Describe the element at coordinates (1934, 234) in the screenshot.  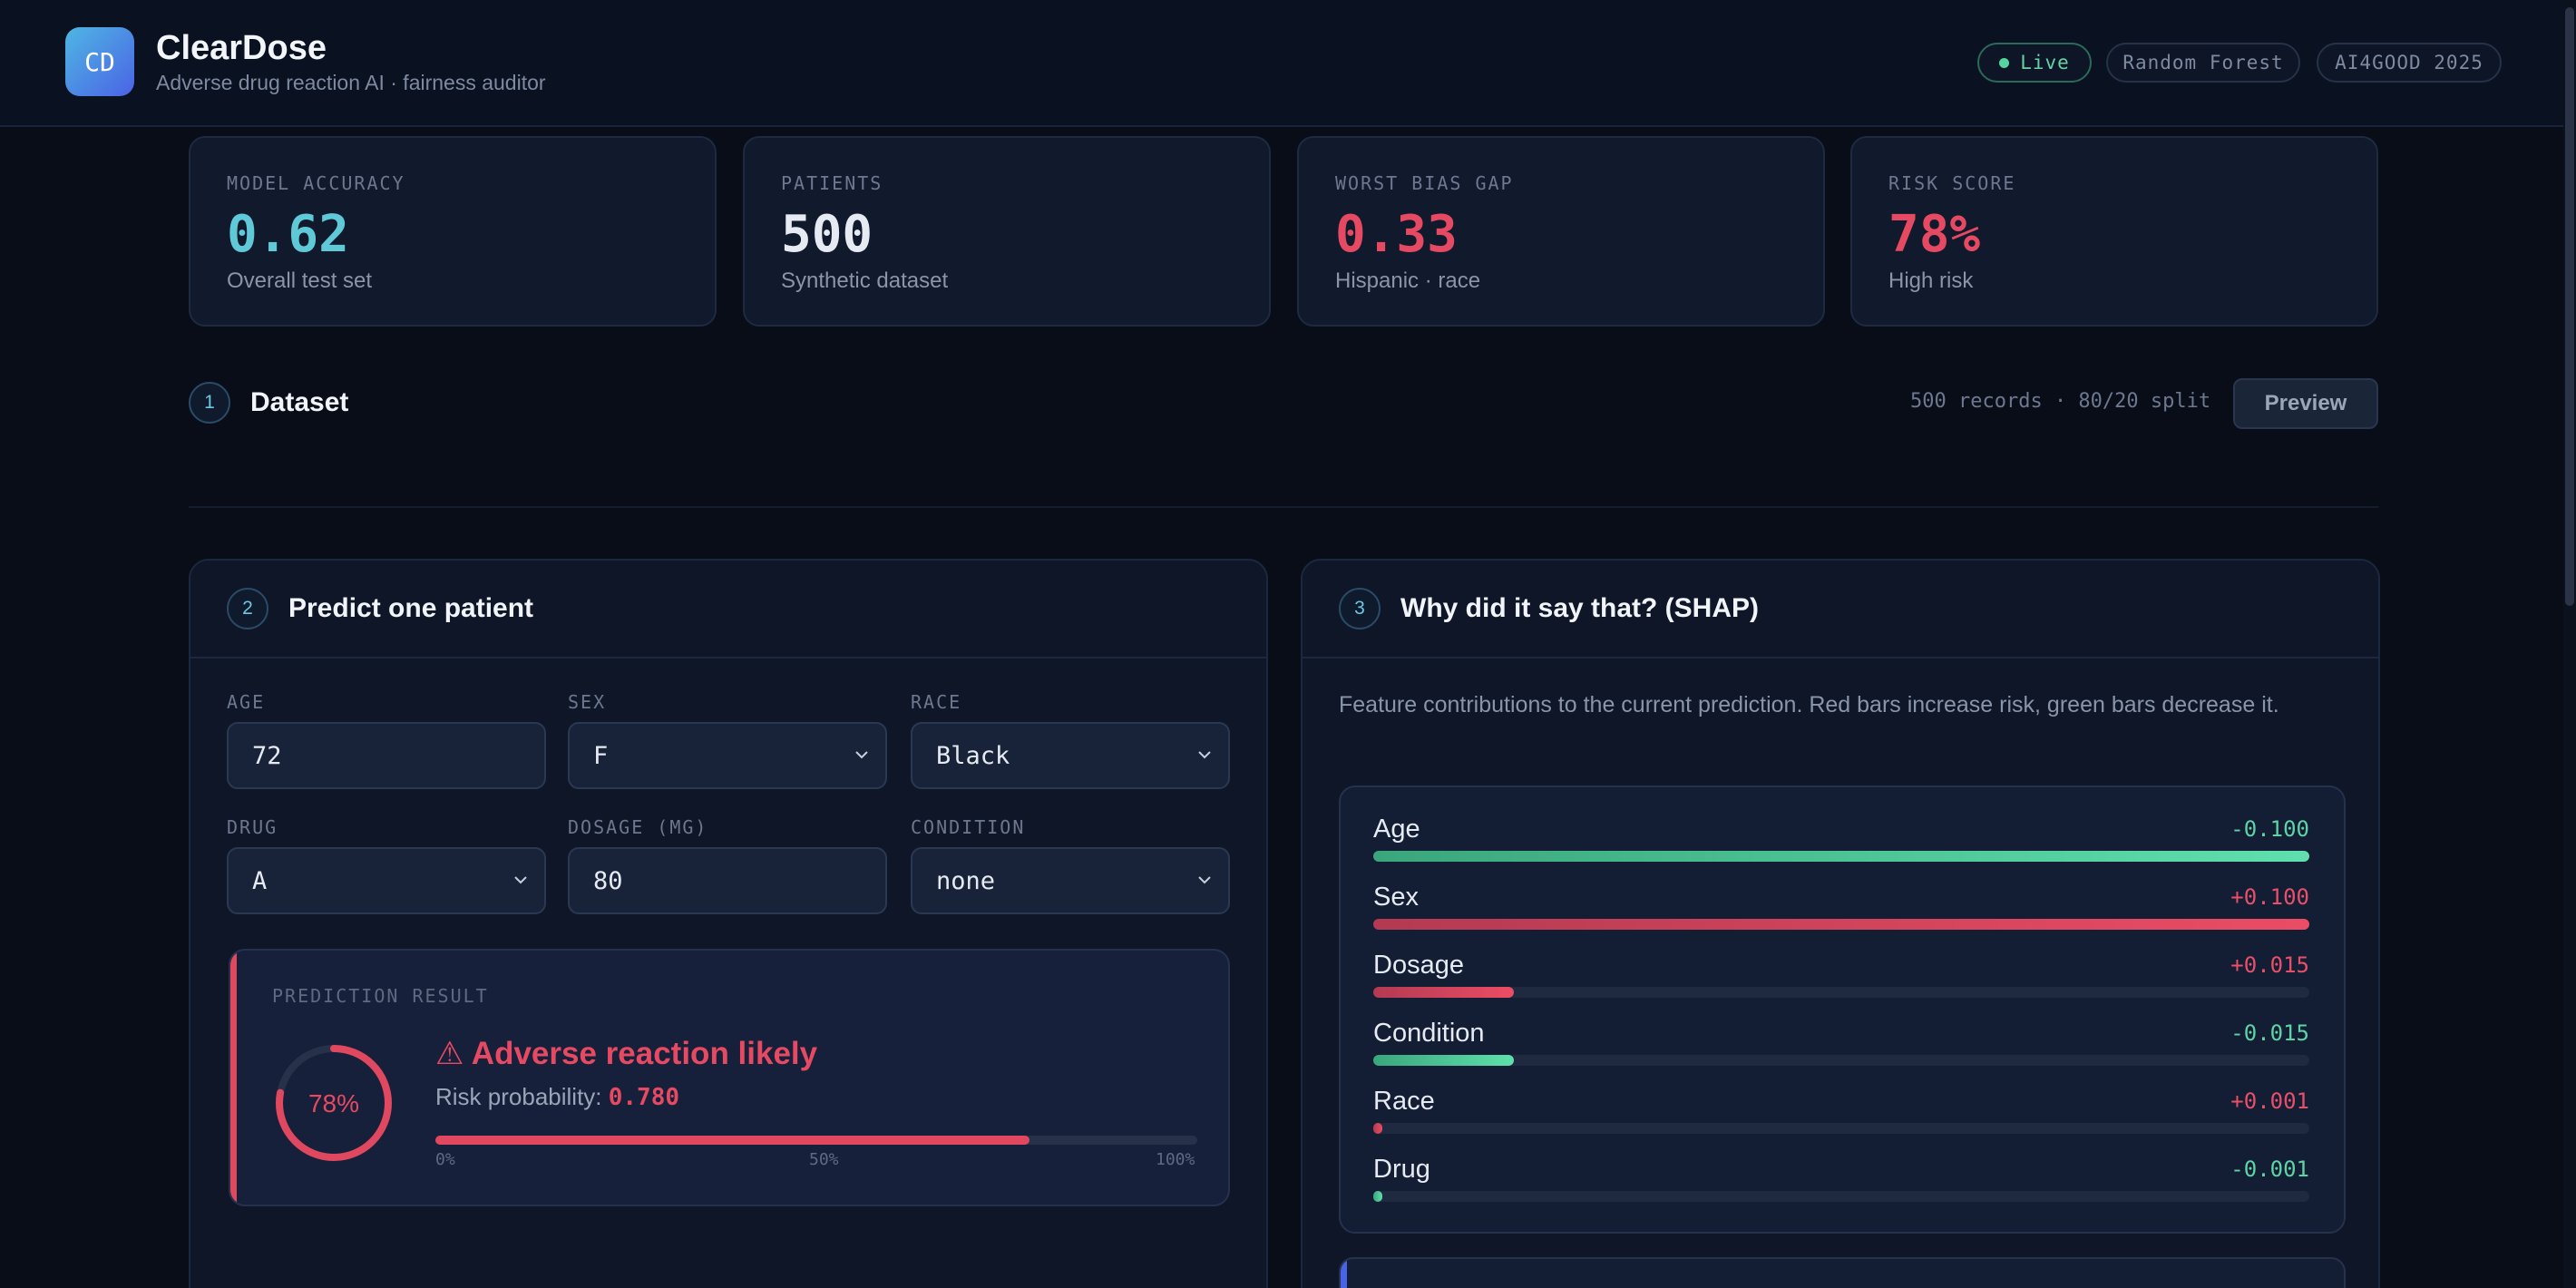
I see `stat-value: 78%` at that location.